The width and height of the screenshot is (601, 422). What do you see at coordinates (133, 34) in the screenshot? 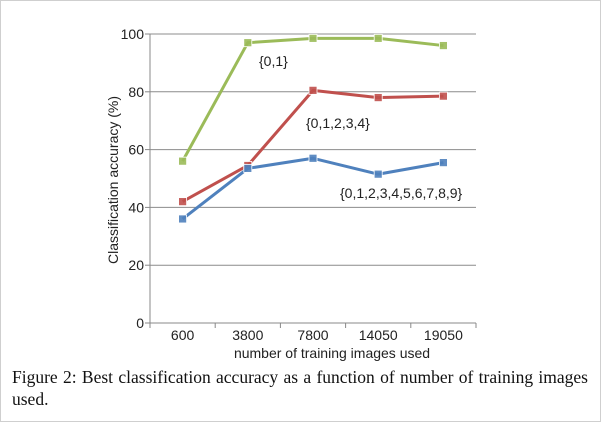
I see `y-tick-label: 100` at bounding box center [133, 34].